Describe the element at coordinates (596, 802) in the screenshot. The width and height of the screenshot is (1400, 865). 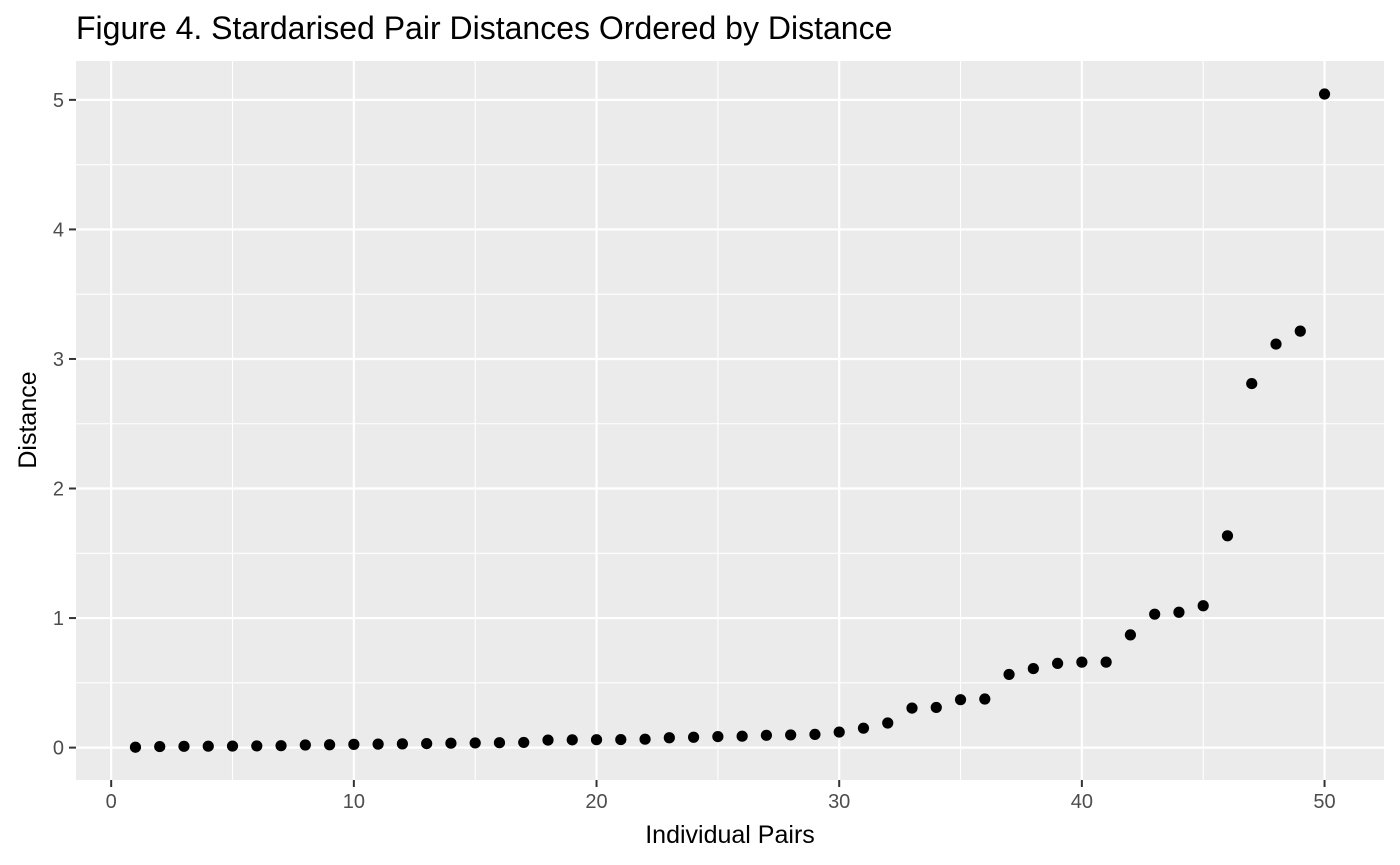
I see `x-tick-label: 20` at that location.